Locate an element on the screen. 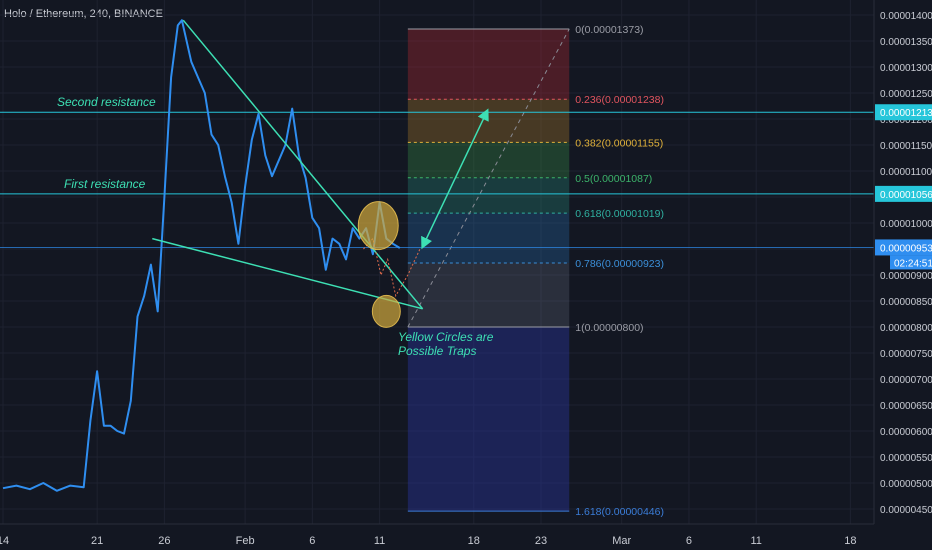 This screenshot has width=932, height=550. y-tick-label: 0.00001100 is located at coordinates (906, 172).